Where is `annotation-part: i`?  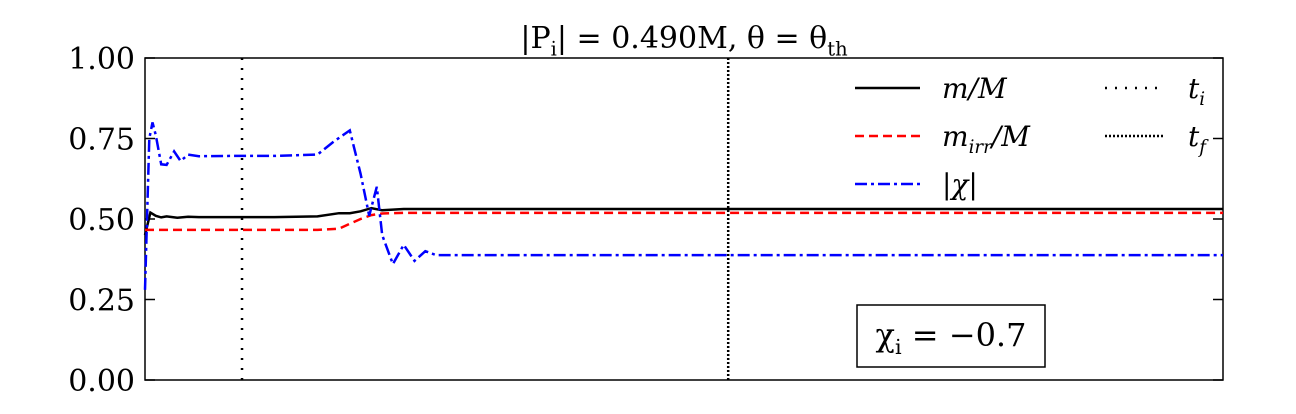 annotation-part: i is located at coordinates (898, 347).